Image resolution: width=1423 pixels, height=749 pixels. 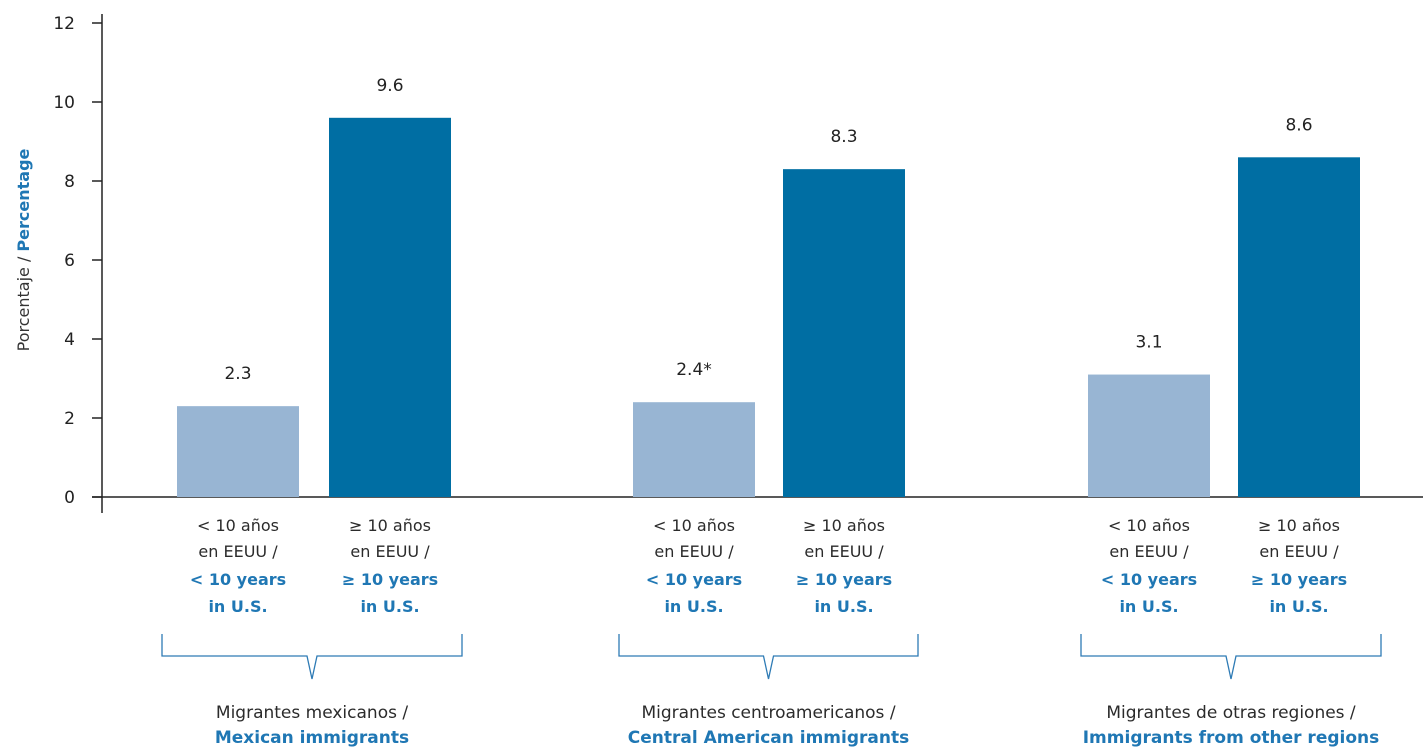 What do you see at coordinates (1298, 125) in the screenshot?
I see `bar-value-label: 8.6` at bounding box center [1298, 125].